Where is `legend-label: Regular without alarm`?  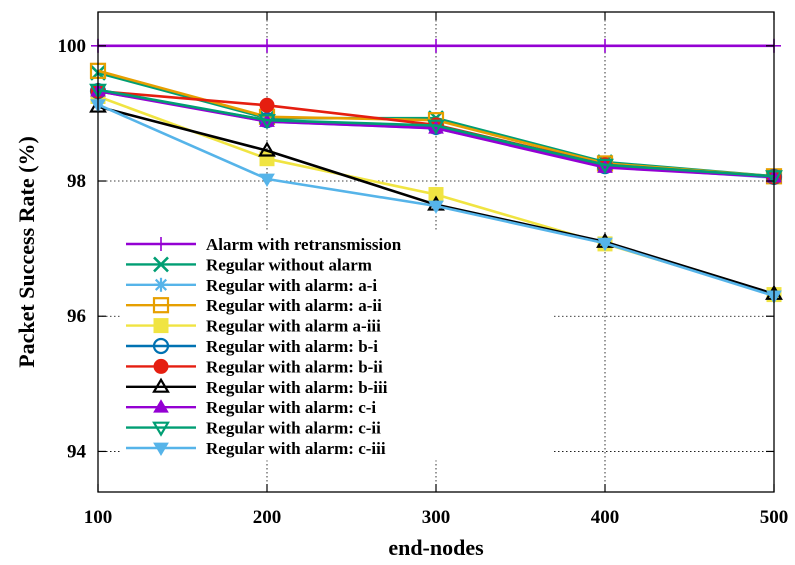
legend-label: Regular without alarm is located at coordinates (289, 264).